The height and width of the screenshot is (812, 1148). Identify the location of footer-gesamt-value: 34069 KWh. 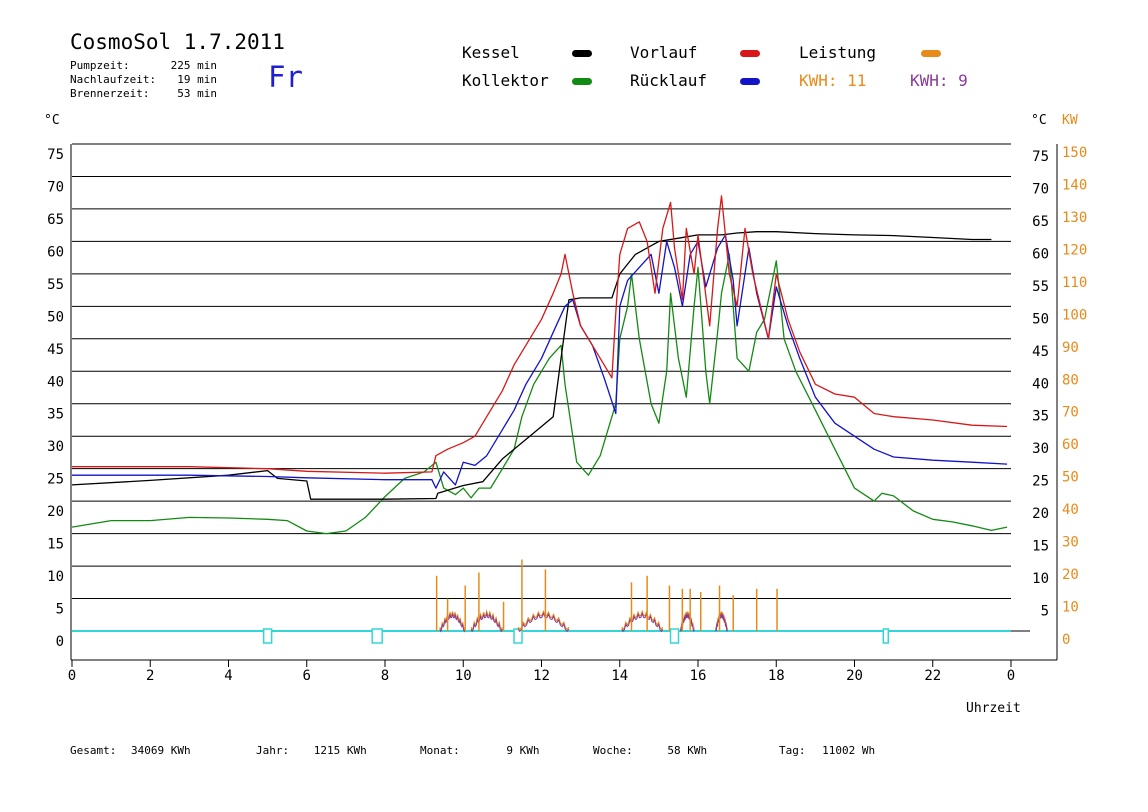
(160, 750).